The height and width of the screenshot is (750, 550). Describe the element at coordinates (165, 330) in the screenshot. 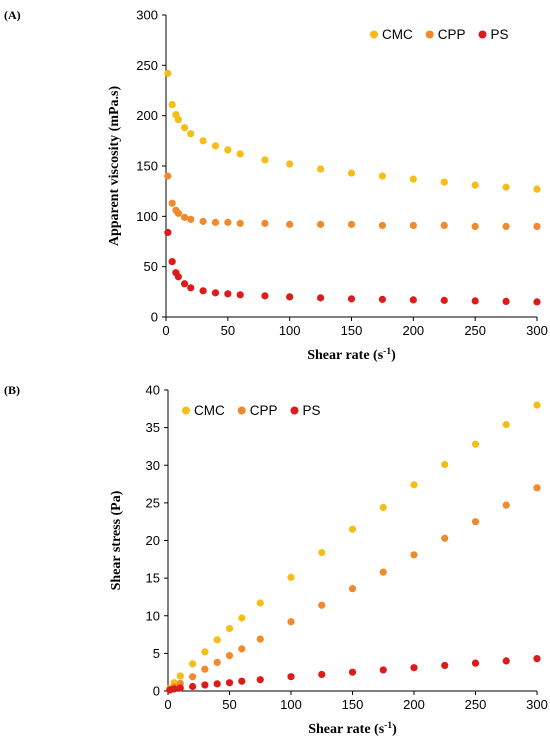

I see `x-tick-label: 0` at that location.